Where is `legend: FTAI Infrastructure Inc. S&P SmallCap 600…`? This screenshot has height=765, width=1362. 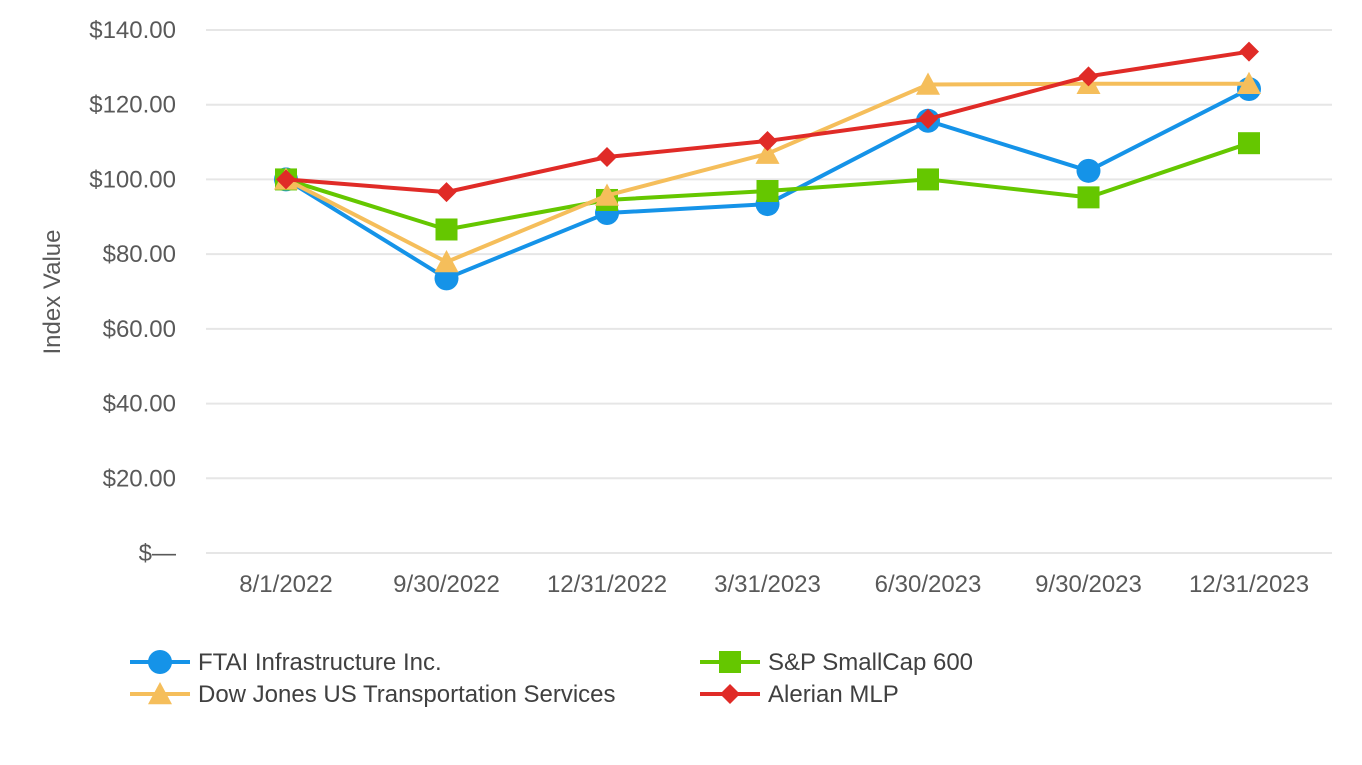 legend: FTAI Infrastructure Inc. S&P SmallCap 600… is located at coordinates (551, 678).